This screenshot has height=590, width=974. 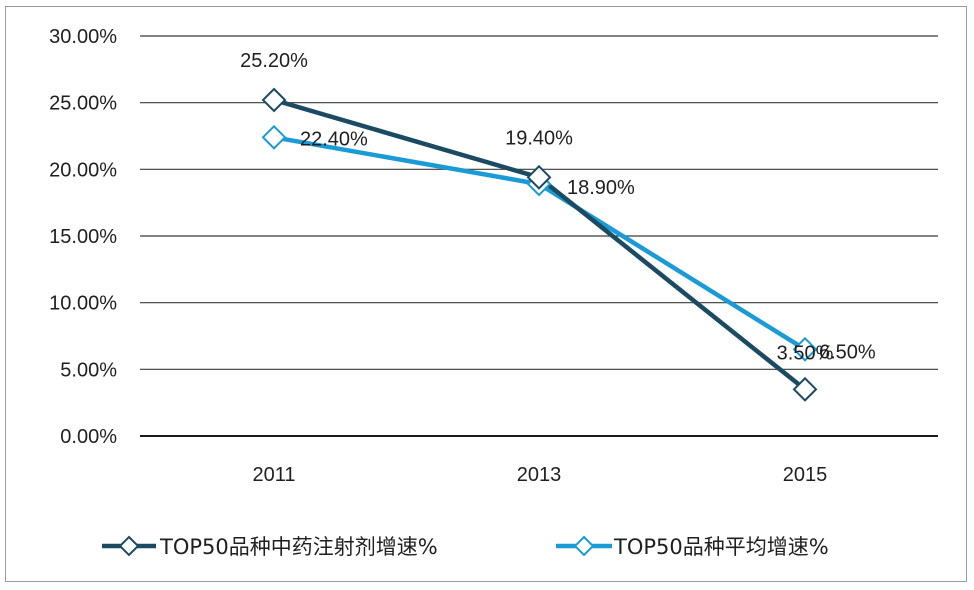 What do you see at coordinates (721, 547) in the screenshot?
I see `legend-label: TOP50品种平均增速%` at bounding box center [721, 547].